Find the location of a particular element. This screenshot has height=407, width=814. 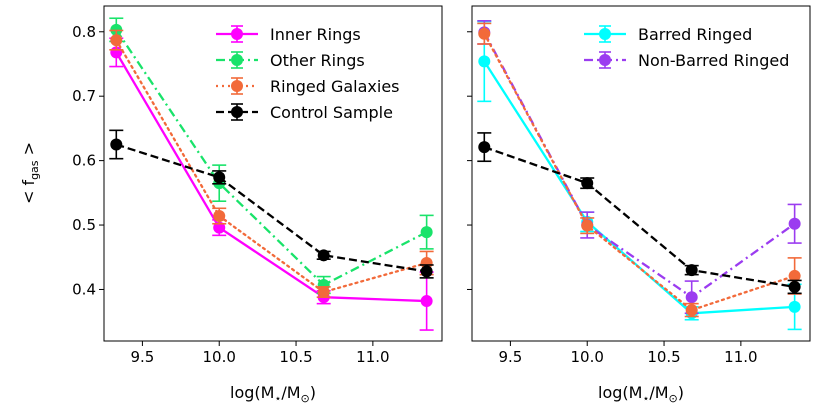

left-x-tick-label: 9.5 is located at coordinates (142, 357).